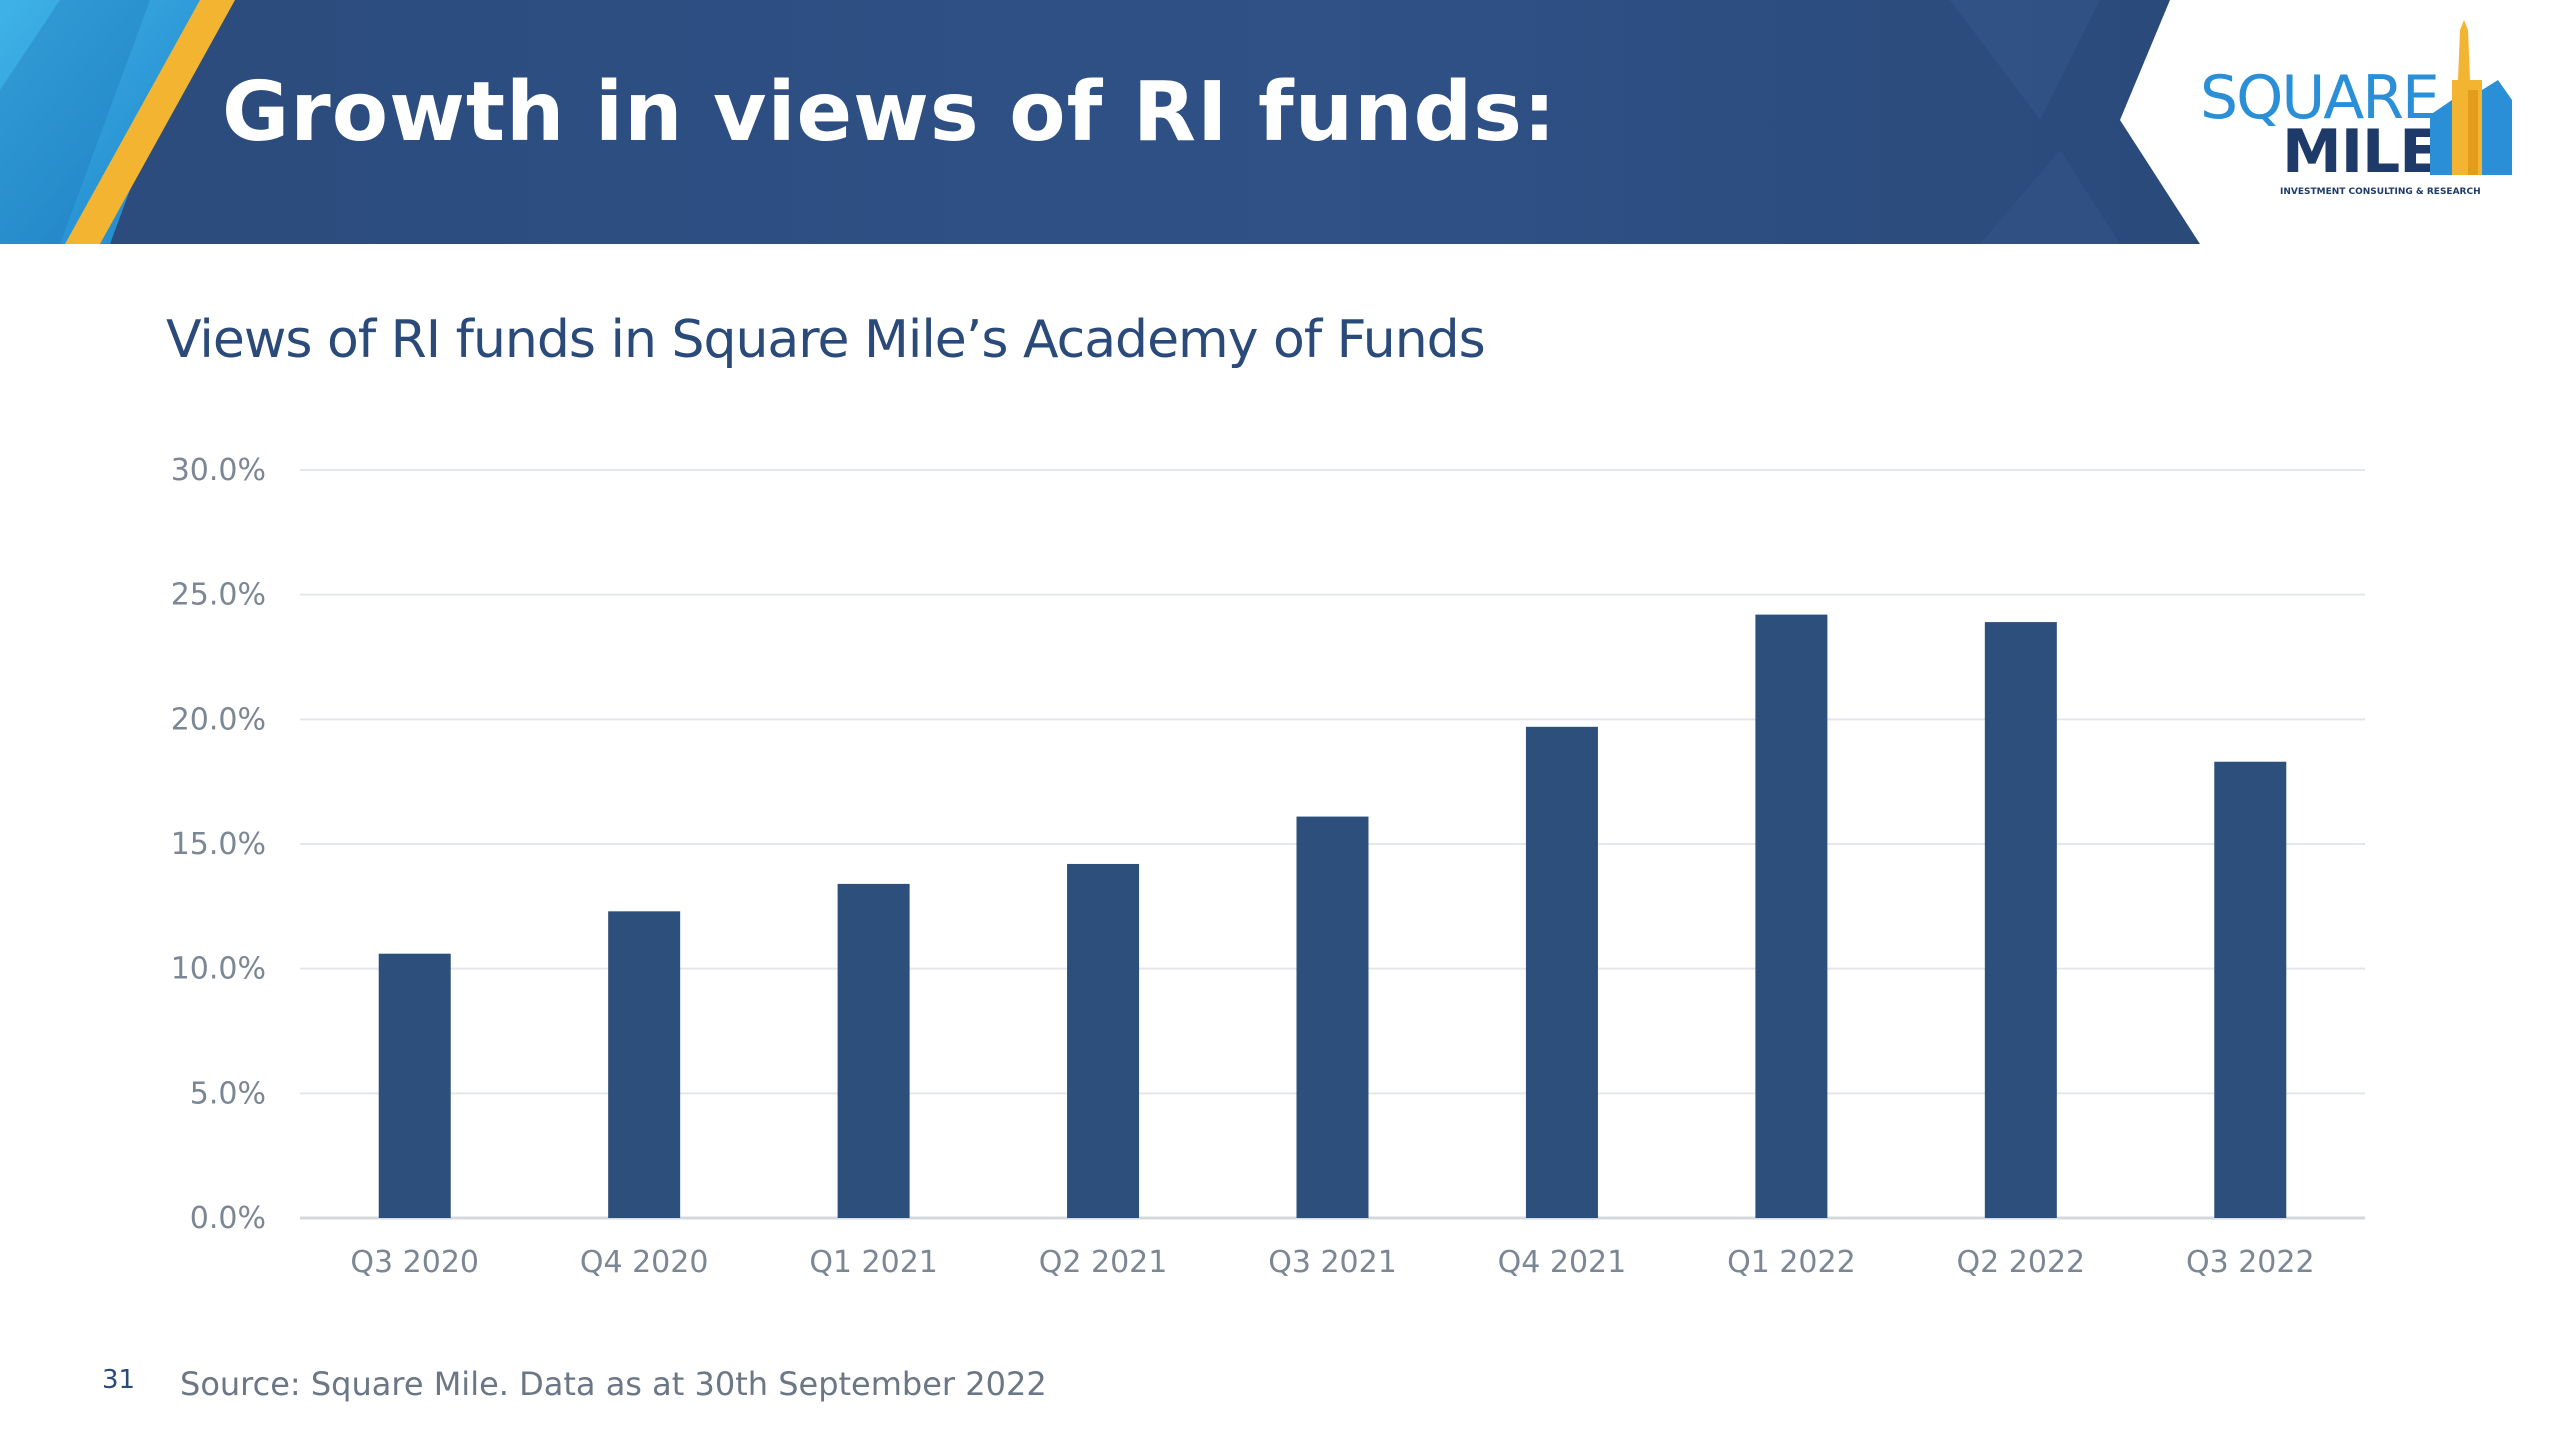  I want to click on page-number: 31, so click(119, 1380).